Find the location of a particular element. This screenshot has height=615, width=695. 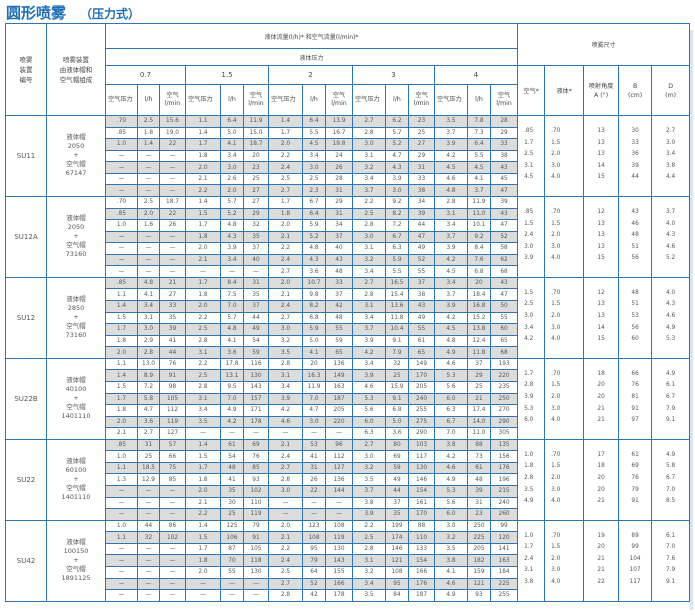

spec-b: 61 69 76 79 91 is located at coordinates (635, 479).